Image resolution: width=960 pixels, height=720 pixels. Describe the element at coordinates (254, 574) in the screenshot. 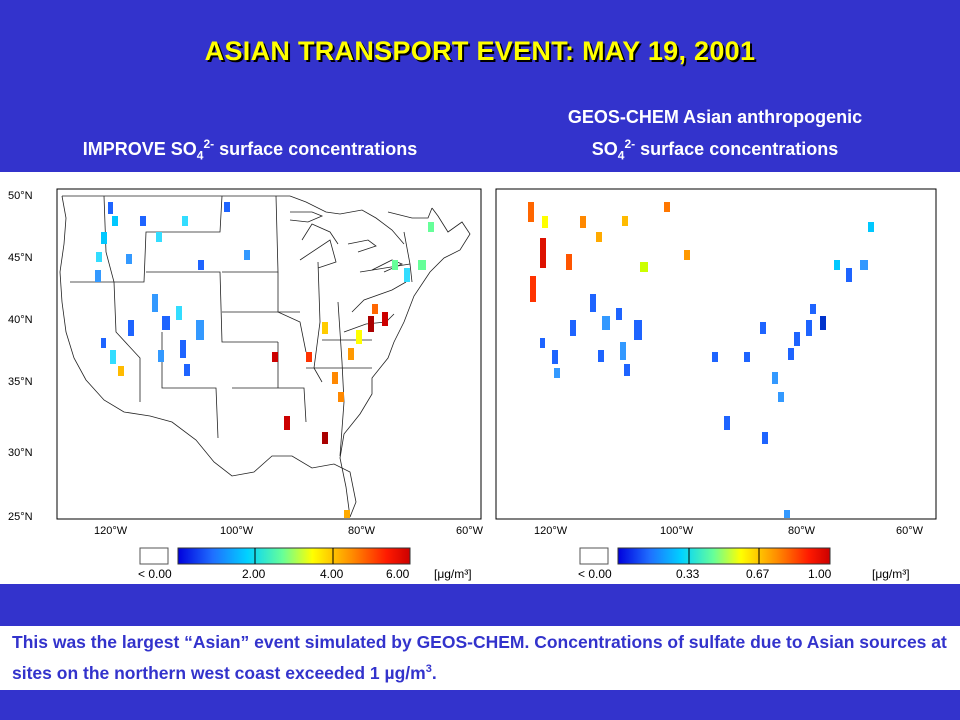

I see `colorbar-tick: 2.00` at that location.